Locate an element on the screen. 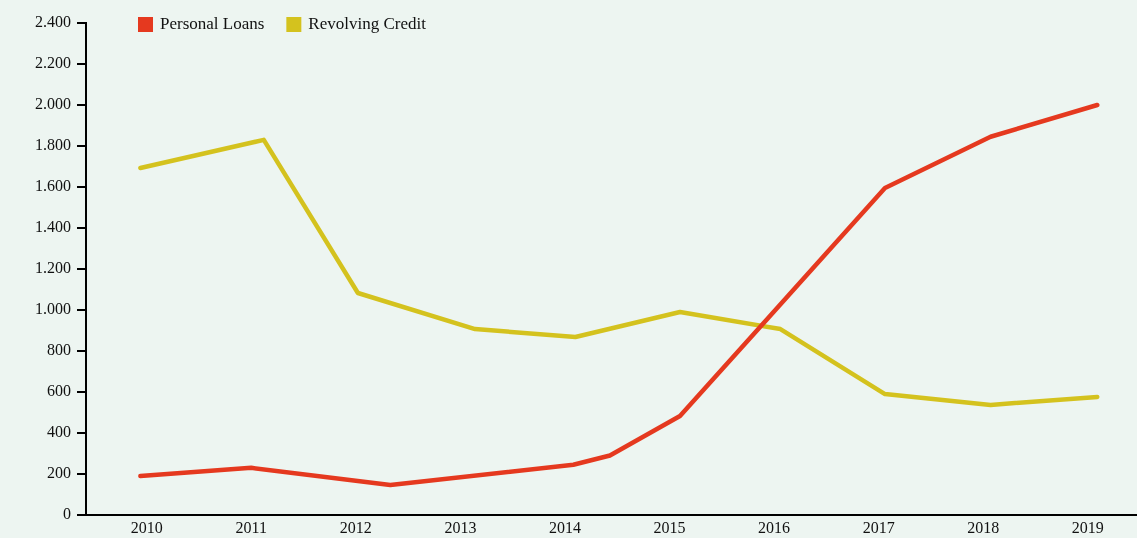 The height and width of the screenshot is (538, 1137). y-tick-label: 400 is located at coordinates (59, 432).